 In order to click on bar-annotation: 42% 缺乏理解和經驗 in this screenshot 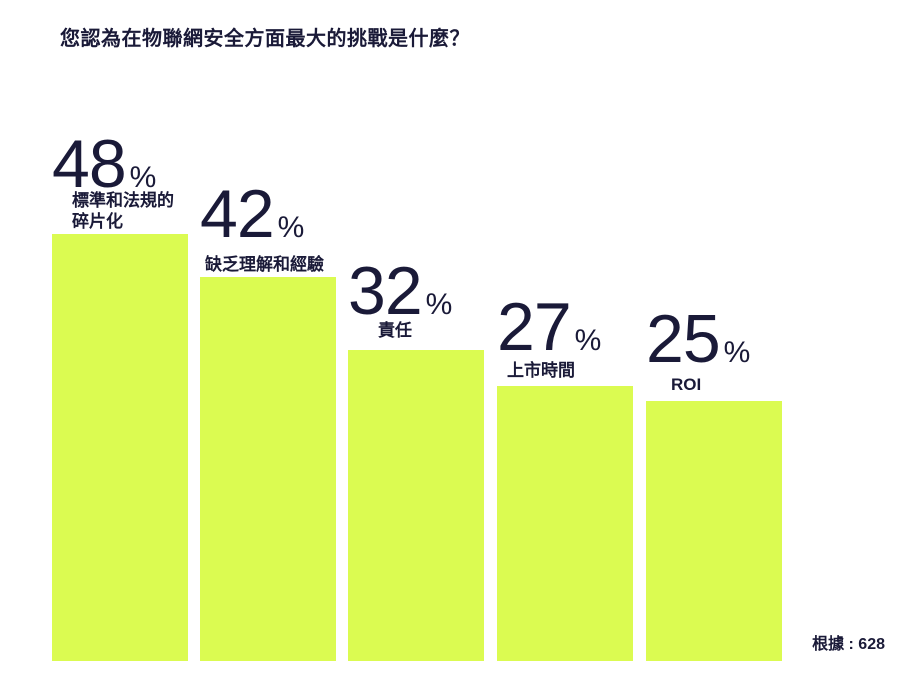, I will do `click(330, 227)`.